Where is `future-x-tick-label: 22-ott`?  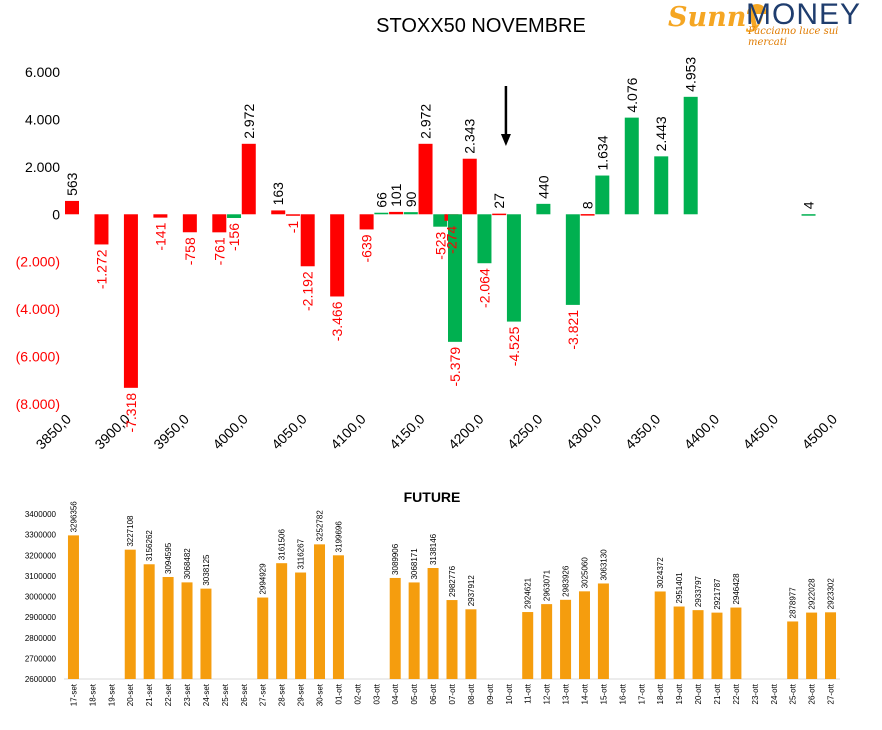
future-x-tick-label: 22-ott is located at coordinates (736, 693).